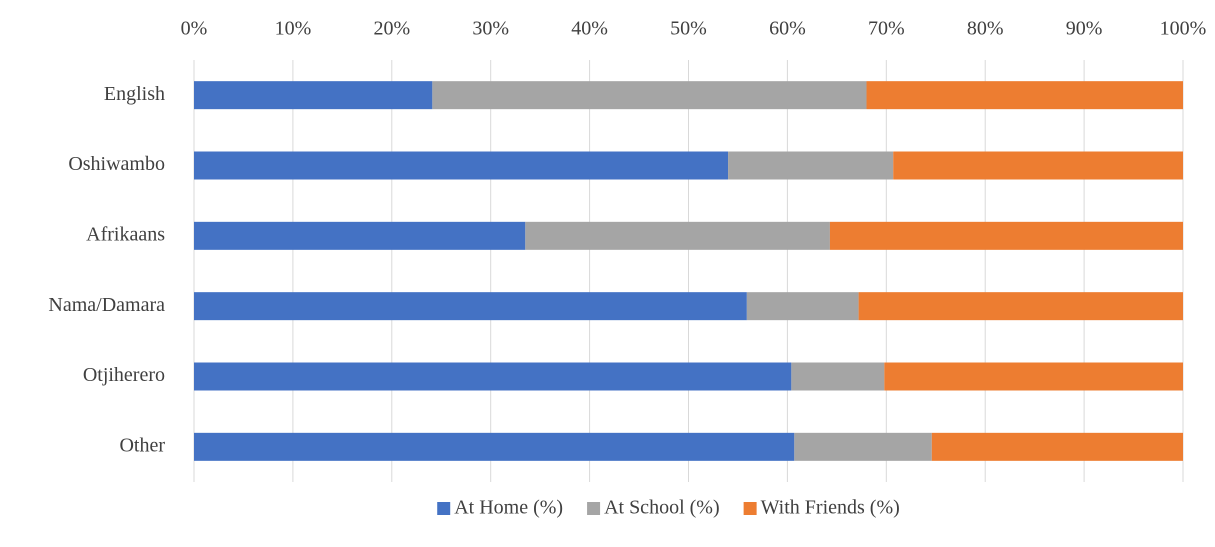 Image resolution: width=1215 pixels, height=547 pixels. Describe the element at coordinates (125, 234) in the screenshot. I see `y-tick-label: Afrikaans` at that location.